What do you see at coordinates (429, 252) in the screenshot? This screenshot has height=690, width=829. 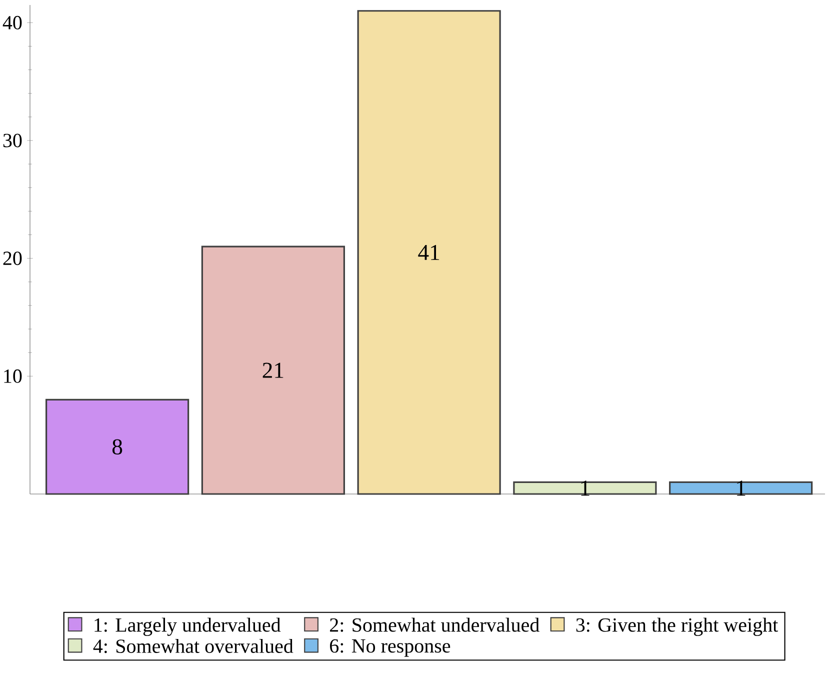 I see `data-label: 41` at bounding box center [429, 252].